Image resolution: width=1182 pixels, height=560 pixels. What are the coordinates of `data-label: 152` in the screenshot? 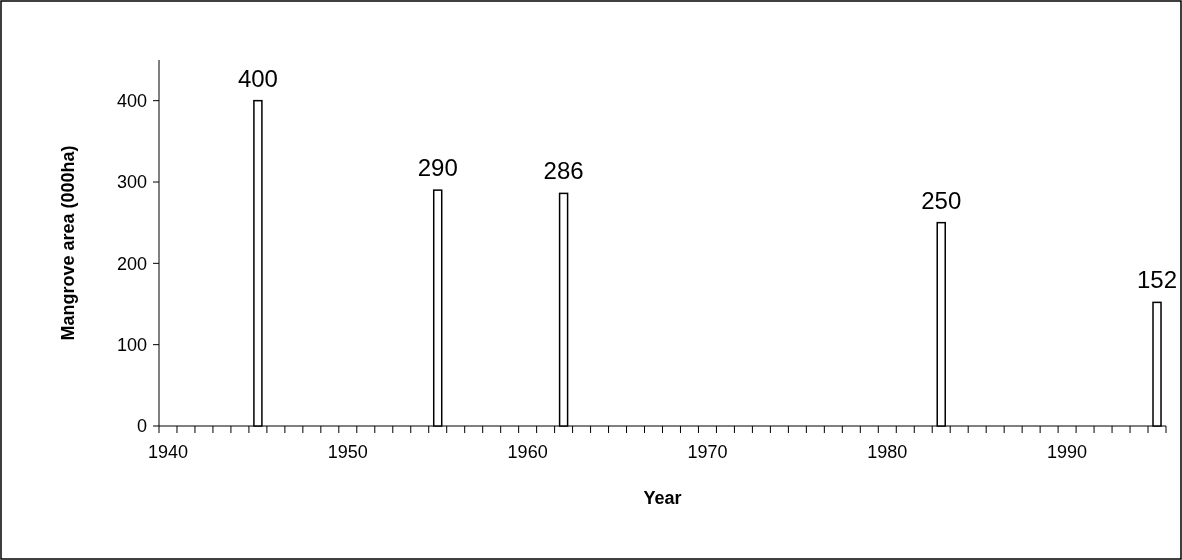 It's located at (1157, 280).